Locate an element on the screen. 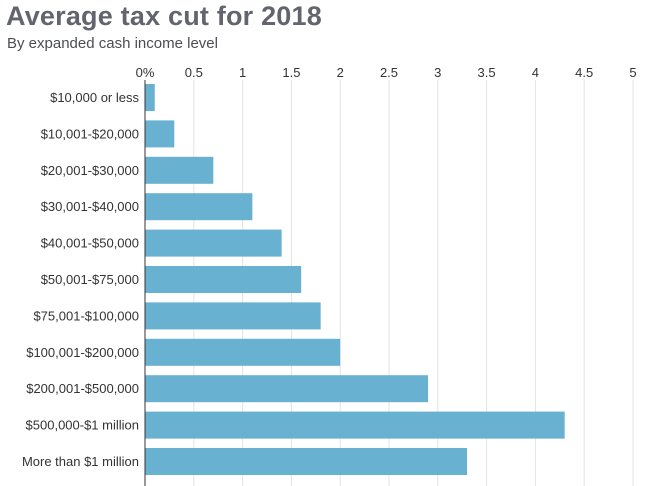 The width and height of the screenshot is (649, 486). category-label: $75,001-$100,000 is located at coordinates (86, 315).